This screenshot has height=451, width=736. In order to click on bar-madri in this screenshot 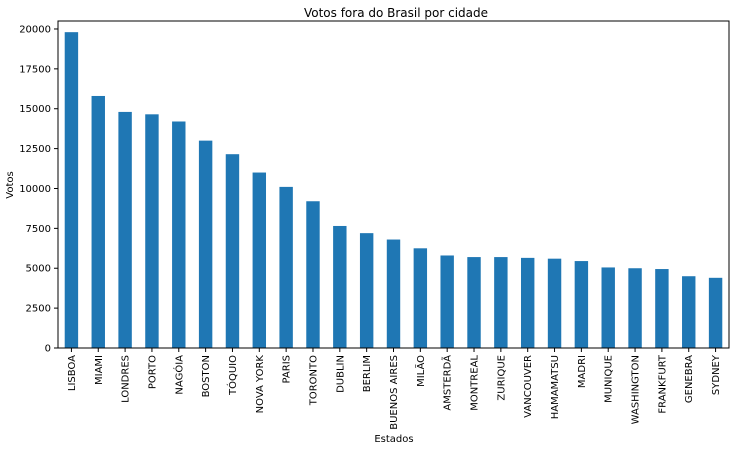, I will do `click(581, 304)`.